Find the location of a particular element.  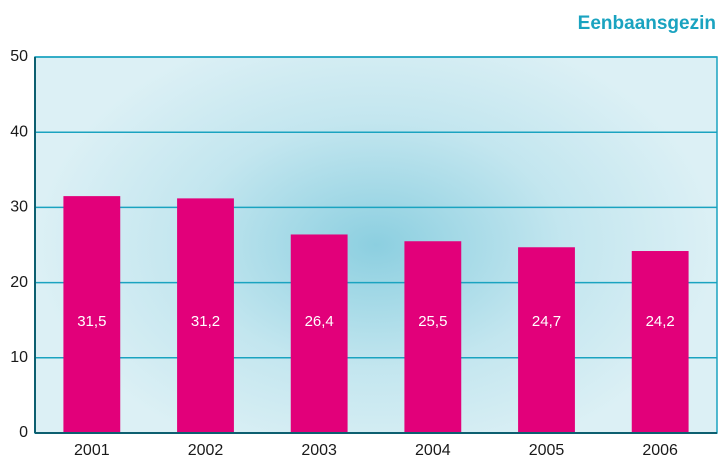

x-tick-label: 2002 is located at coordinates (206, 450).